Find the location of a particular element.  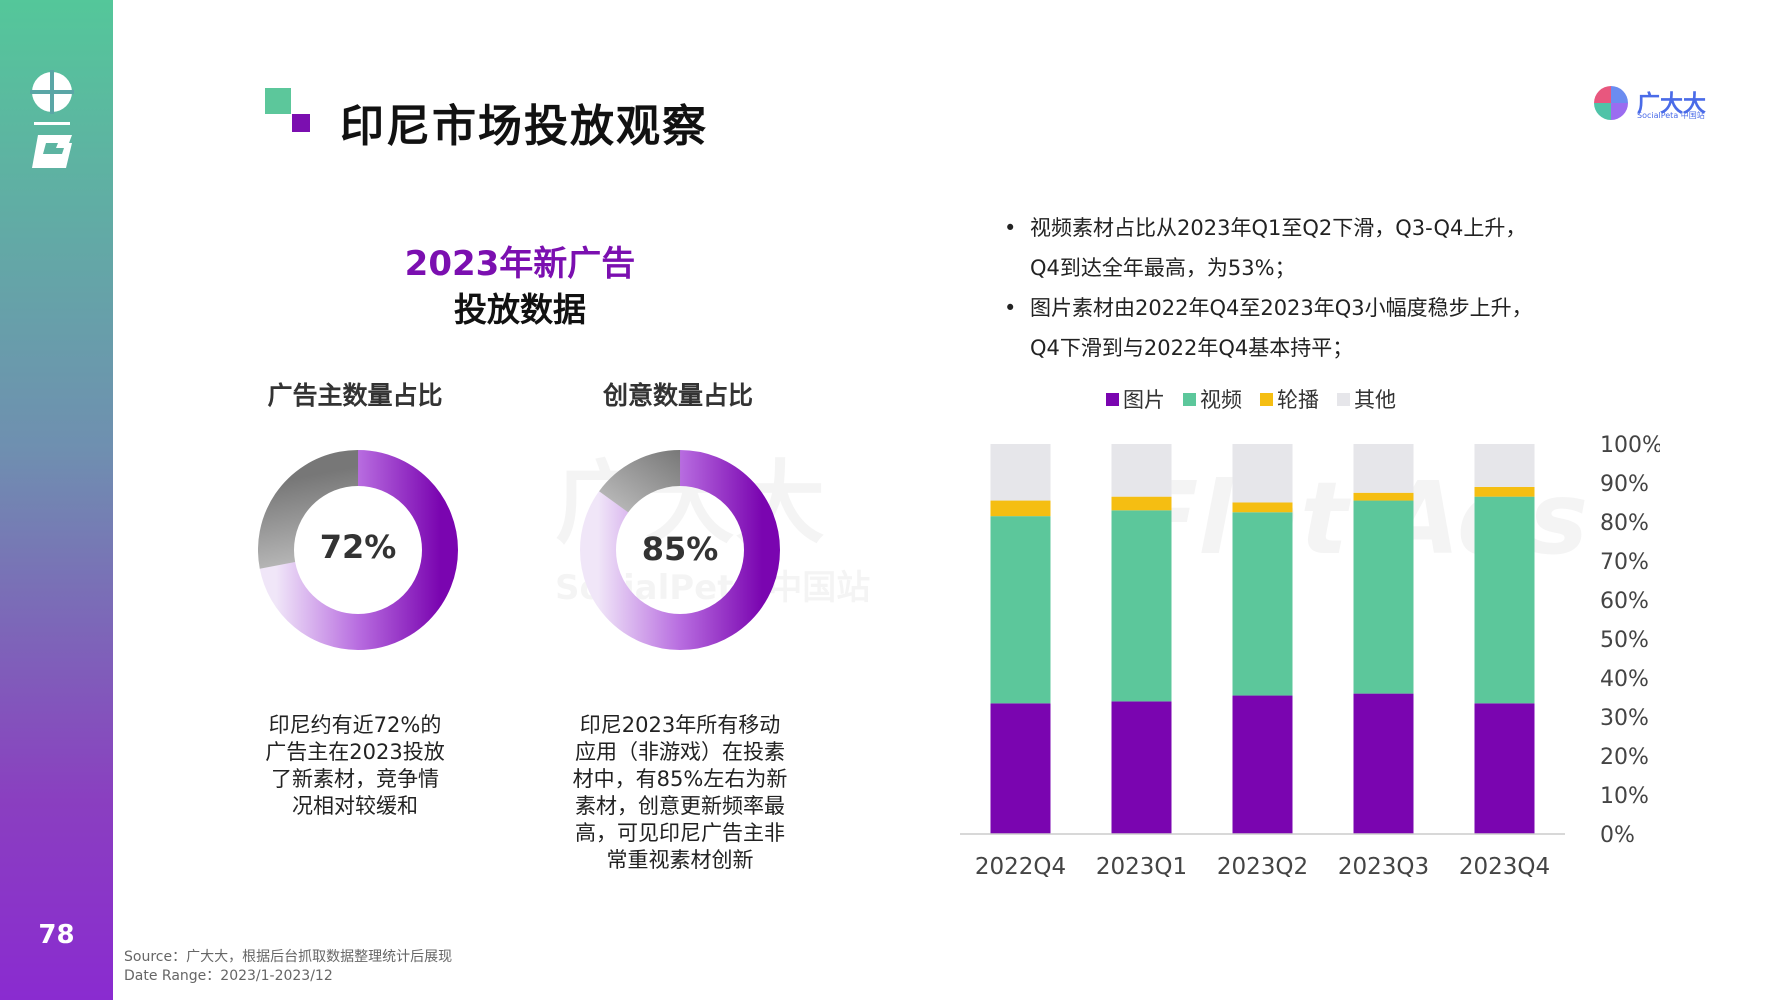

description-line: 印尼2023年所有移动 is located at coordinates (680, 725).